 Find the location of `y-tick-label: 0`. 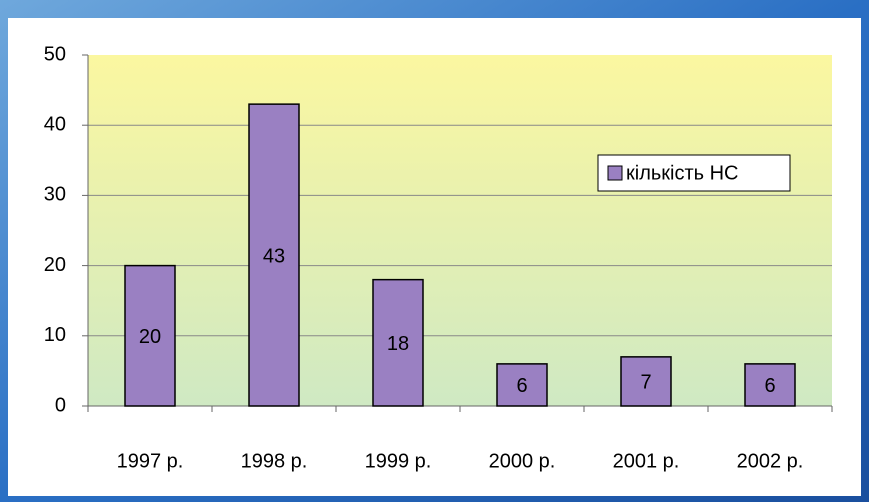

y-tick-label: 0 is located at coordinates (60, 405).